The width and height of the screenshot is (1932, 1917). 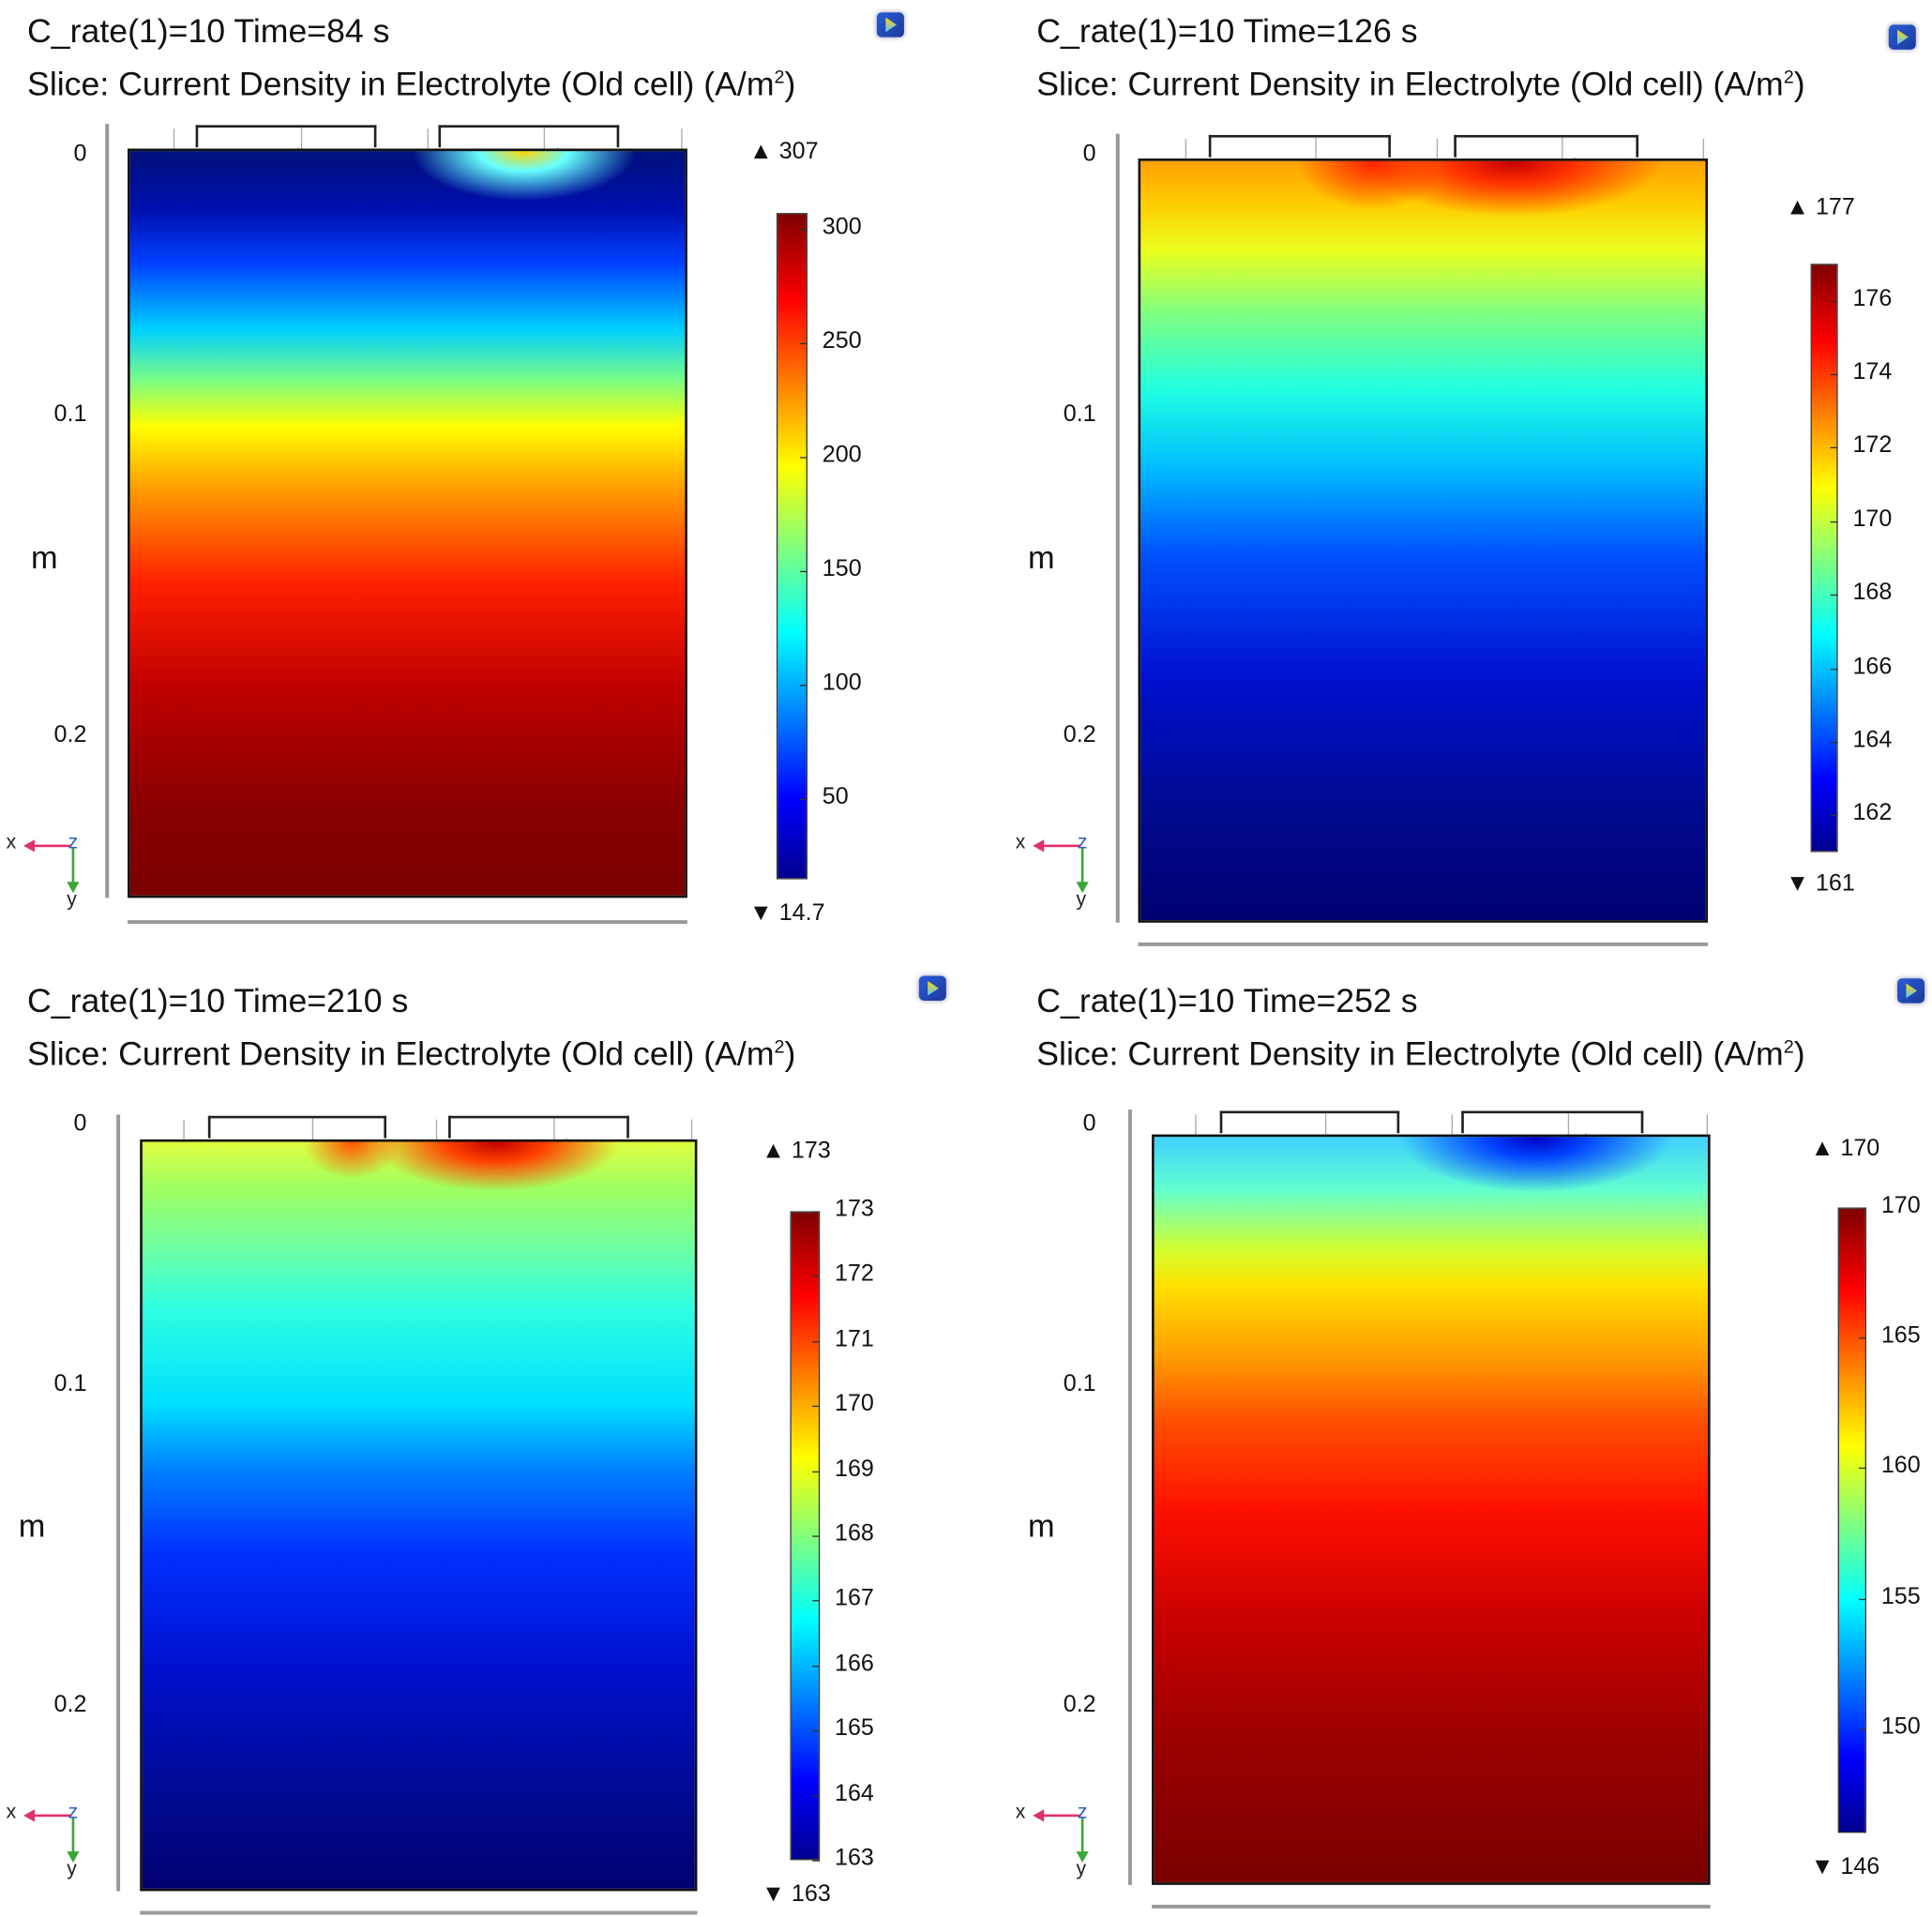 What do you see at coordinates (854, 1469) in the screenshot?
I see `colorbar-tick-label: 169` at bounding box center [854, 1469].